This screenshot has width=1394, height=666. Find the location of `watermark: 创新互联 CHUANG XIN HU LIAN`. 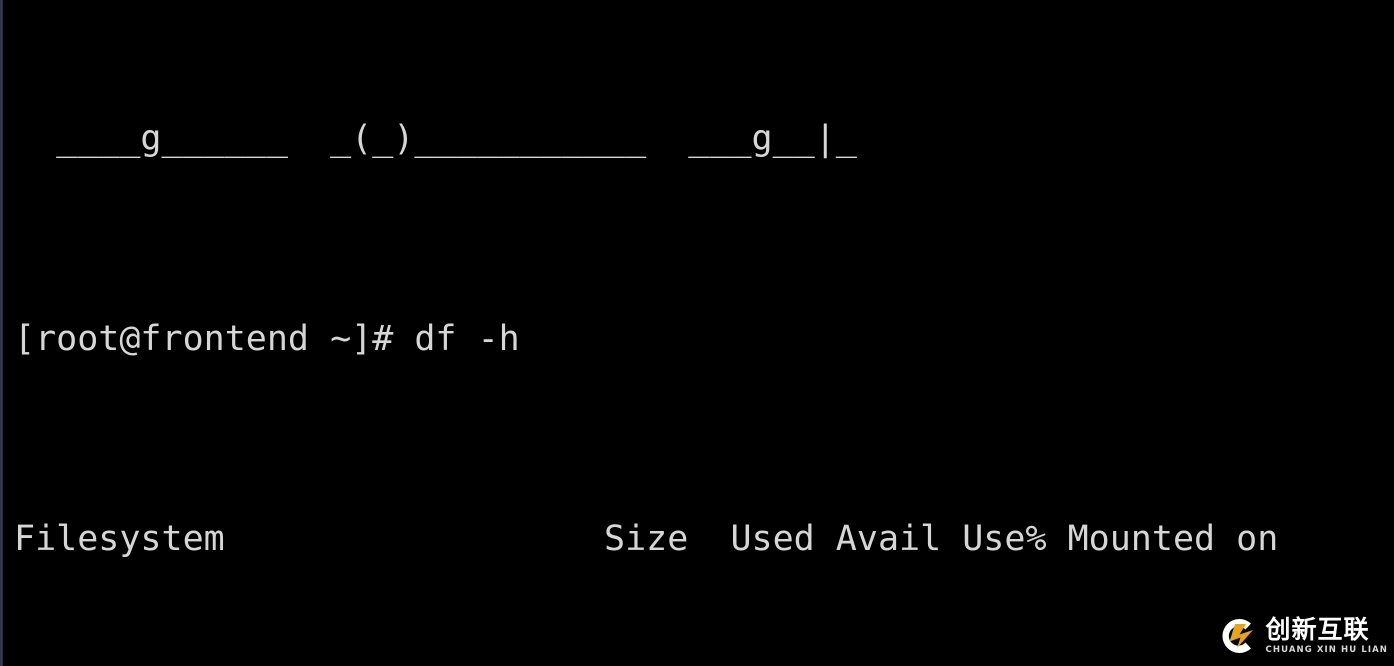

watermark: 创新互联 CHUANG XIN HU LIAN is located at coordinates (1301, 636).